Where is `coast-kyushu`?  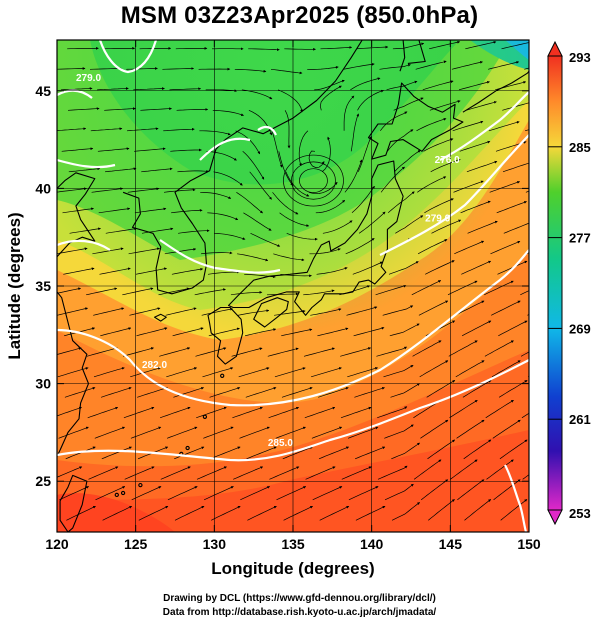 coast-kyushu is located at coordinates (225, 335).